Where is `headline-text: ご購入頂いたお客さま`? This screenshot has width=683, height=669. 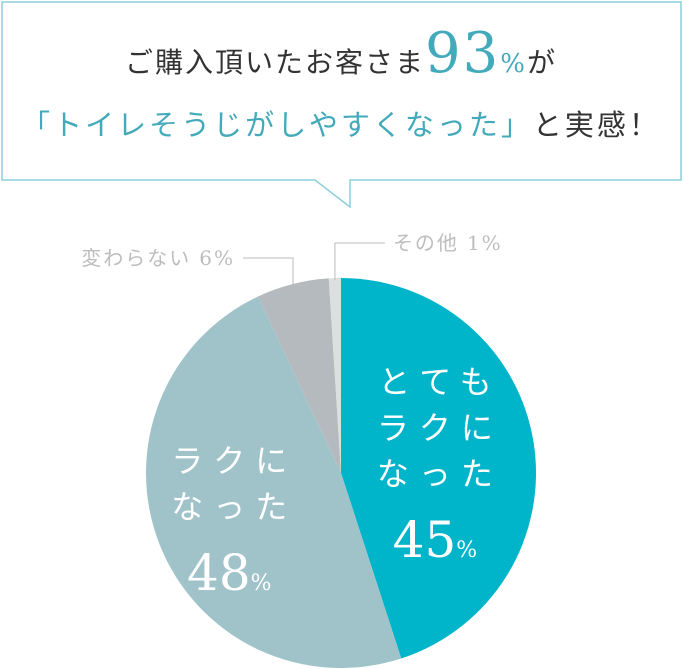 headline-text: ご購入頂いたお客さま is located at coordinates (275, 62).